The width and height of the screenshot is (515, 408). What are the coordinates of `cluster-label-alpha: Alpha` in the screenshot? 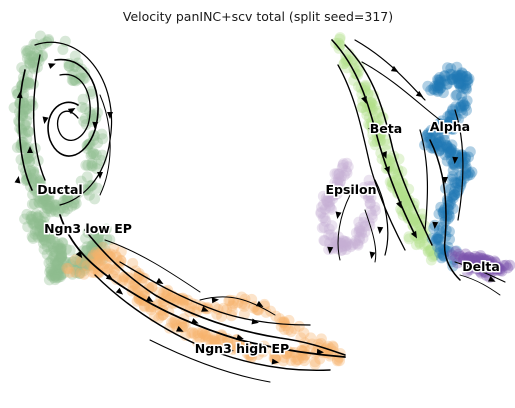 It's located at (450, 126).